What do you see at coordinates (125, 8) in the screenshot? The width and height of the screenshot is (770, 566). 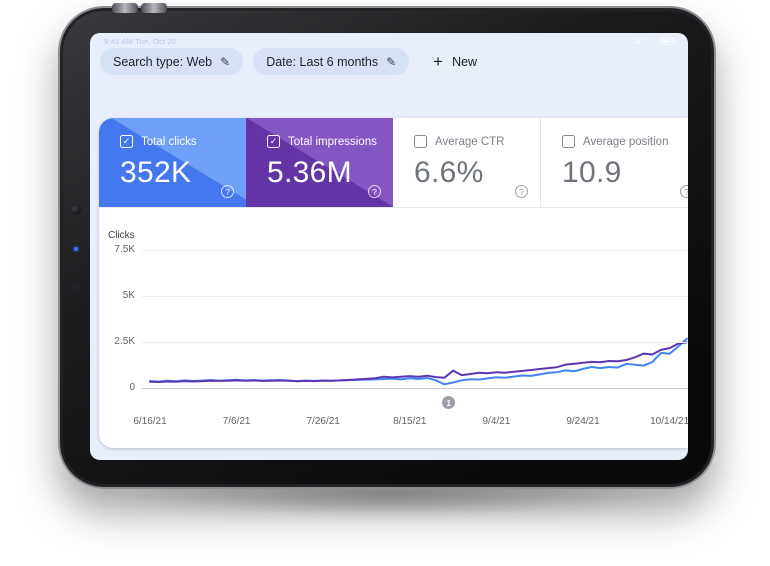 I see `volume-up-button` at bounding box center [125, 8].